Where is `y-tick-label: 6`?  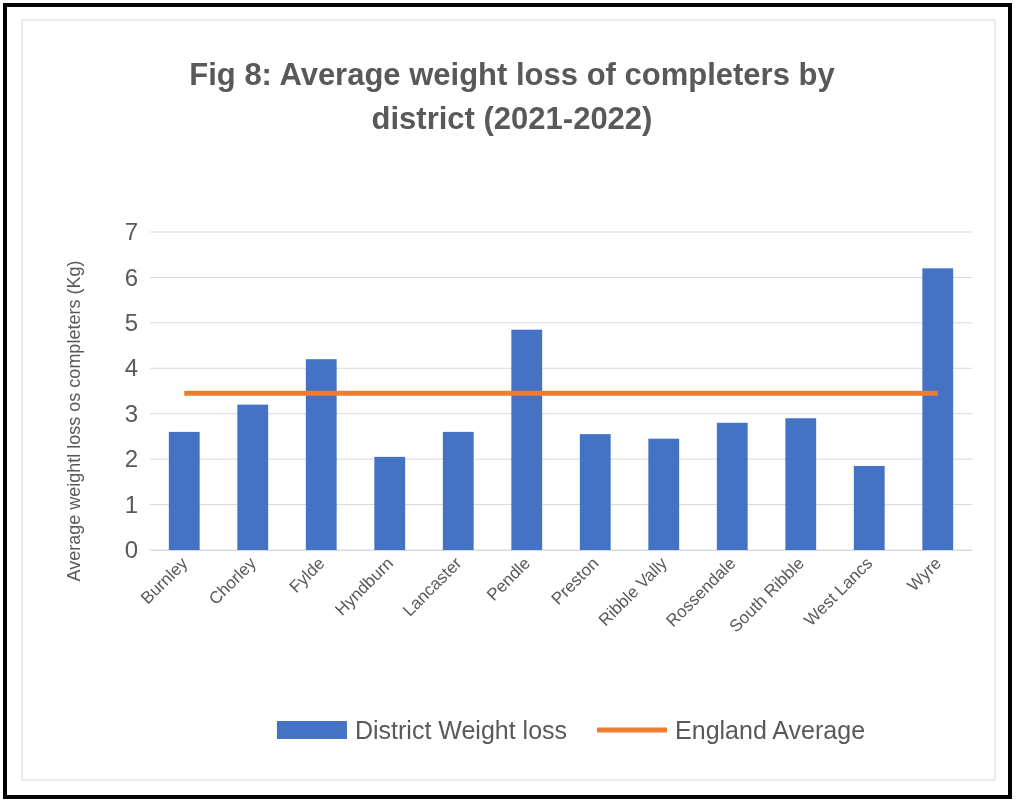
y-tick-label: 6 is located at coordinates (131, 277).